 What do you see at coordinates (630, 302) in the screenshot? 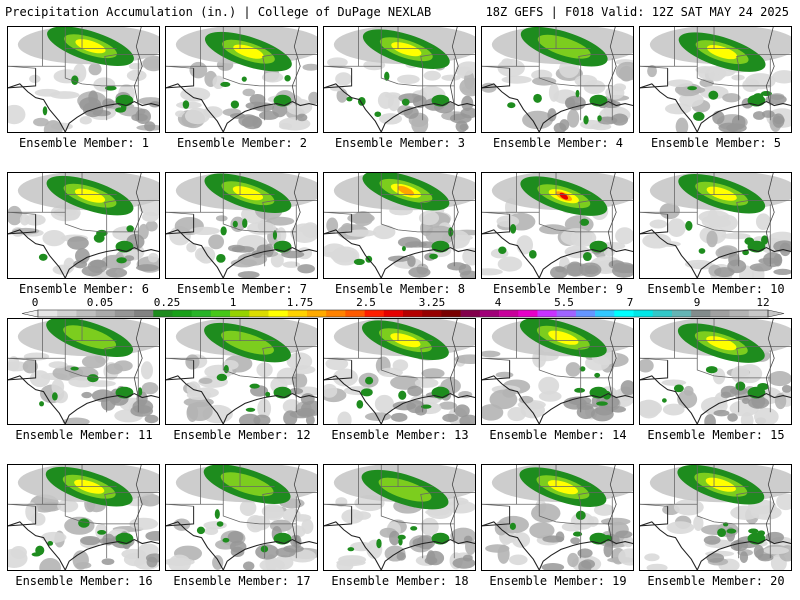
I see `colorbar-tick-label: 7` at bounding box center [630, 302].